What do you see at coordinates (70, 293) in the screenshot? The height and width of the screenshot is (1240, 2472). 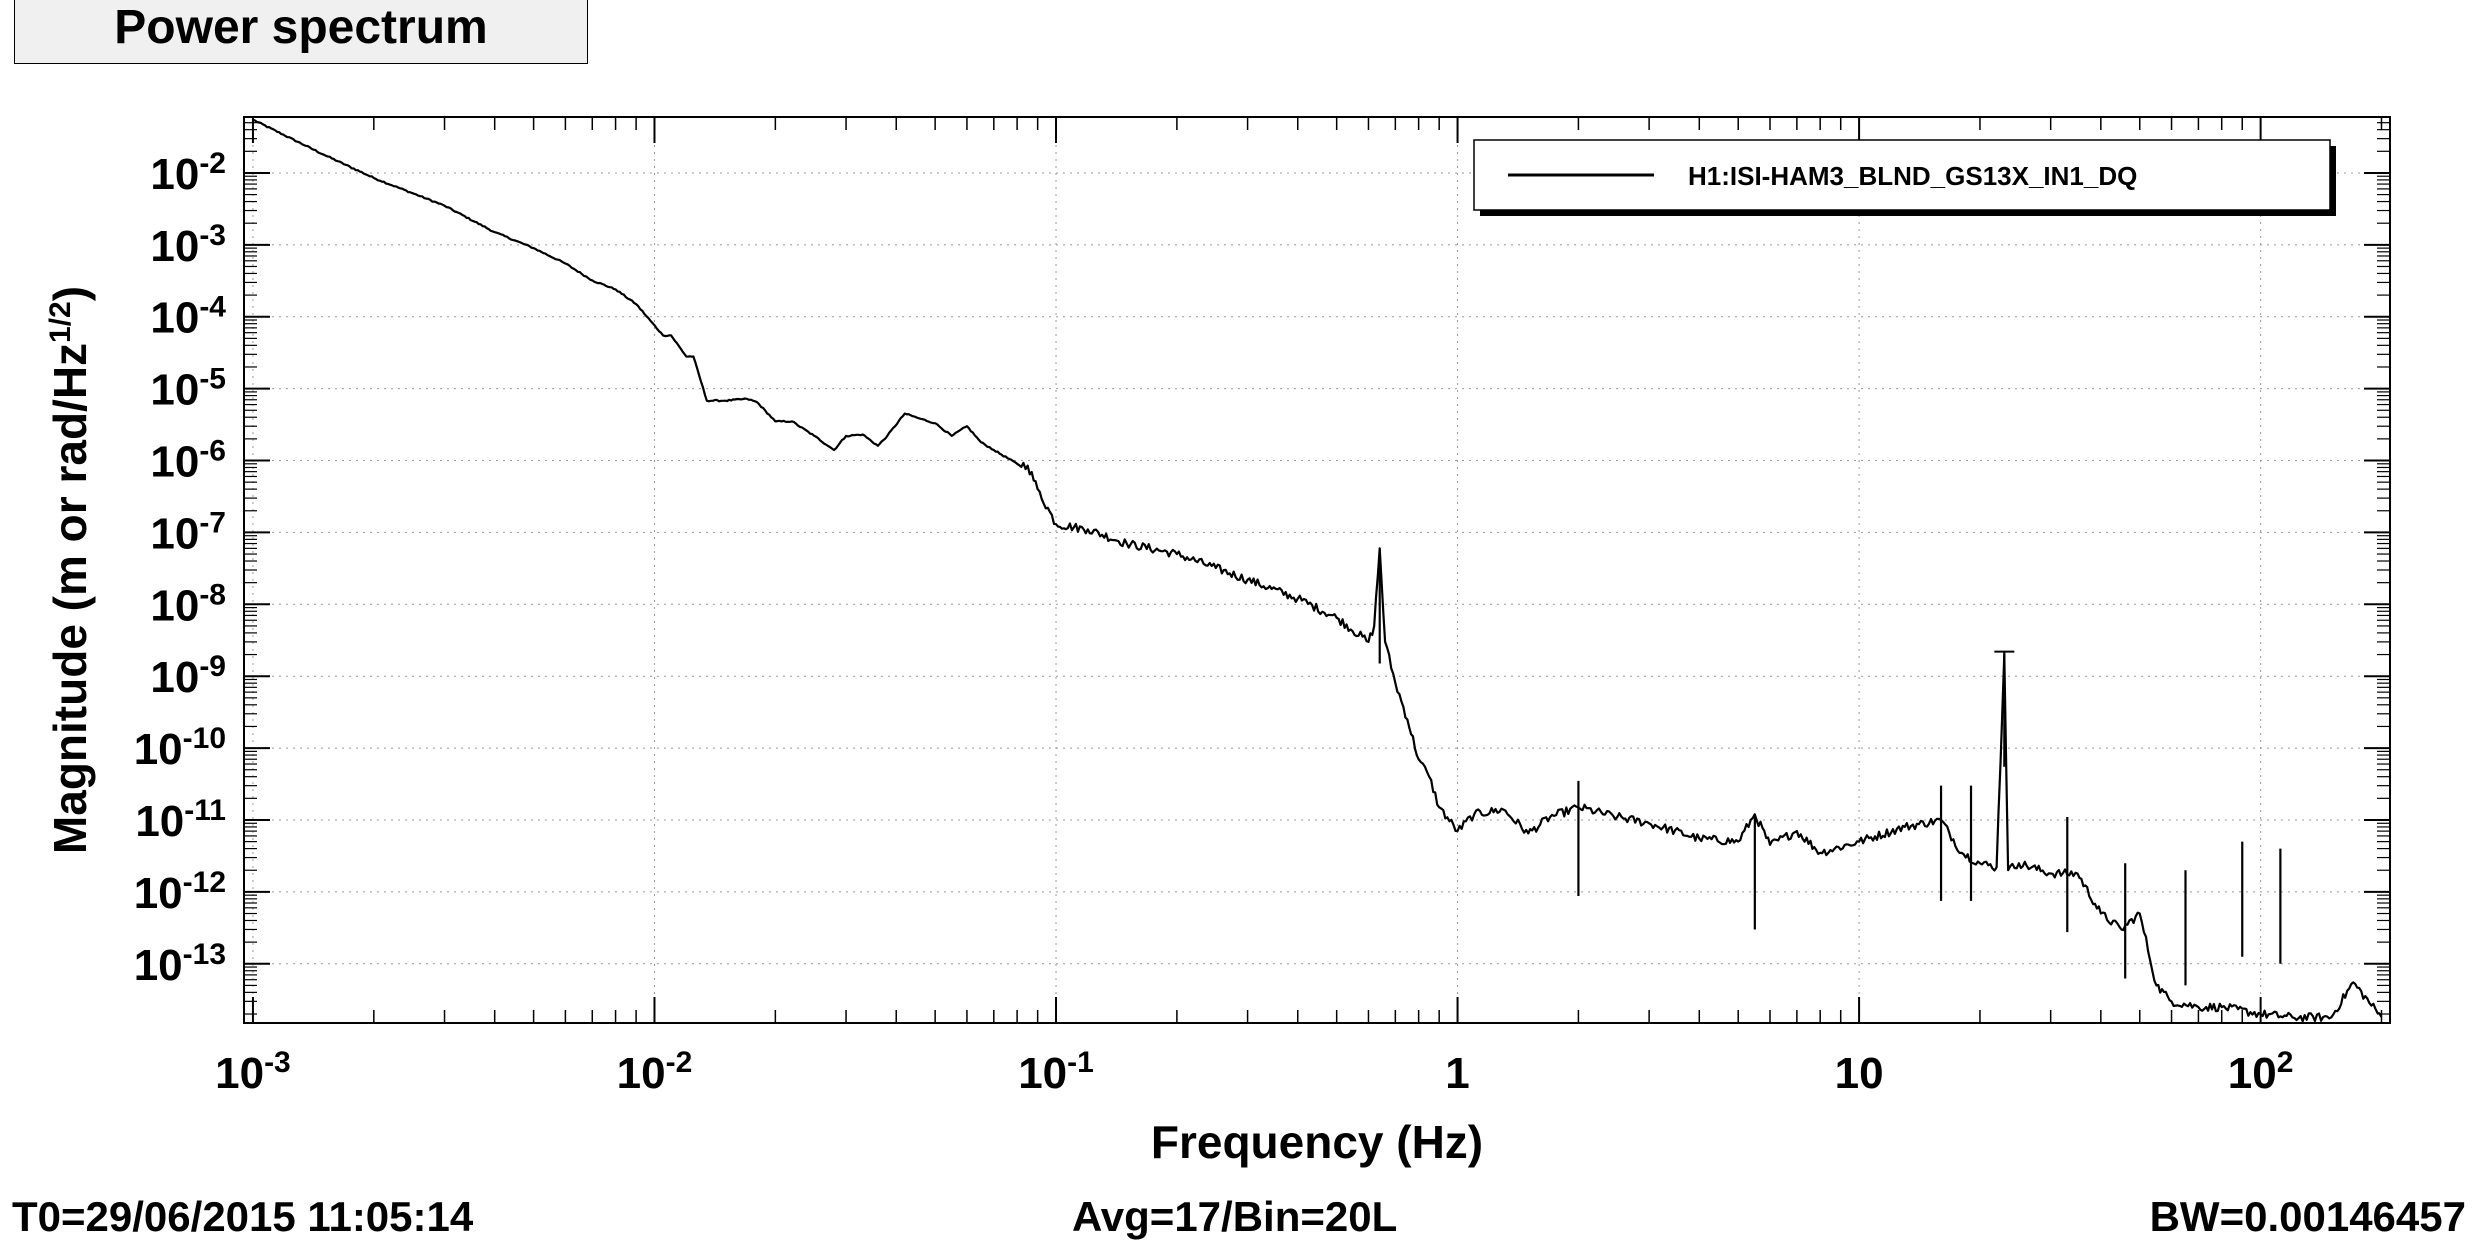 I see `y-axis-label-close: )` at bounding box center [70, 293].